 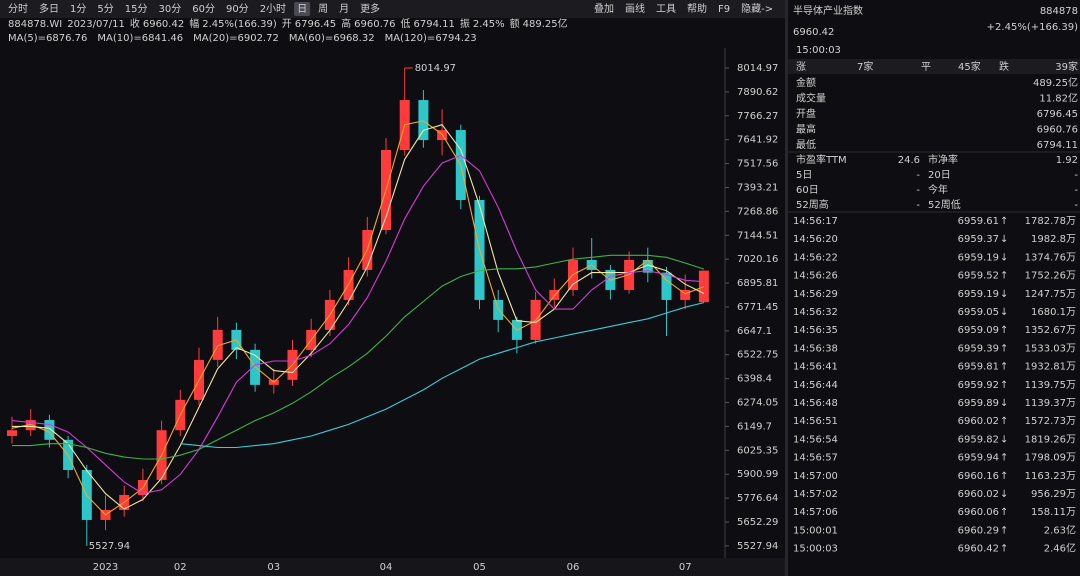 What do you see at coordinates (573, 567) in the screenshot?
I see `x-tick-label: 06` at bounding box center [573, 567].